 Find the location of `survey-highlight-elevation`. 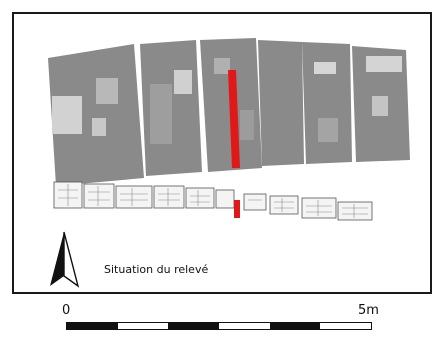

survey-highlight-elevation is located at coordinates (237, 209).